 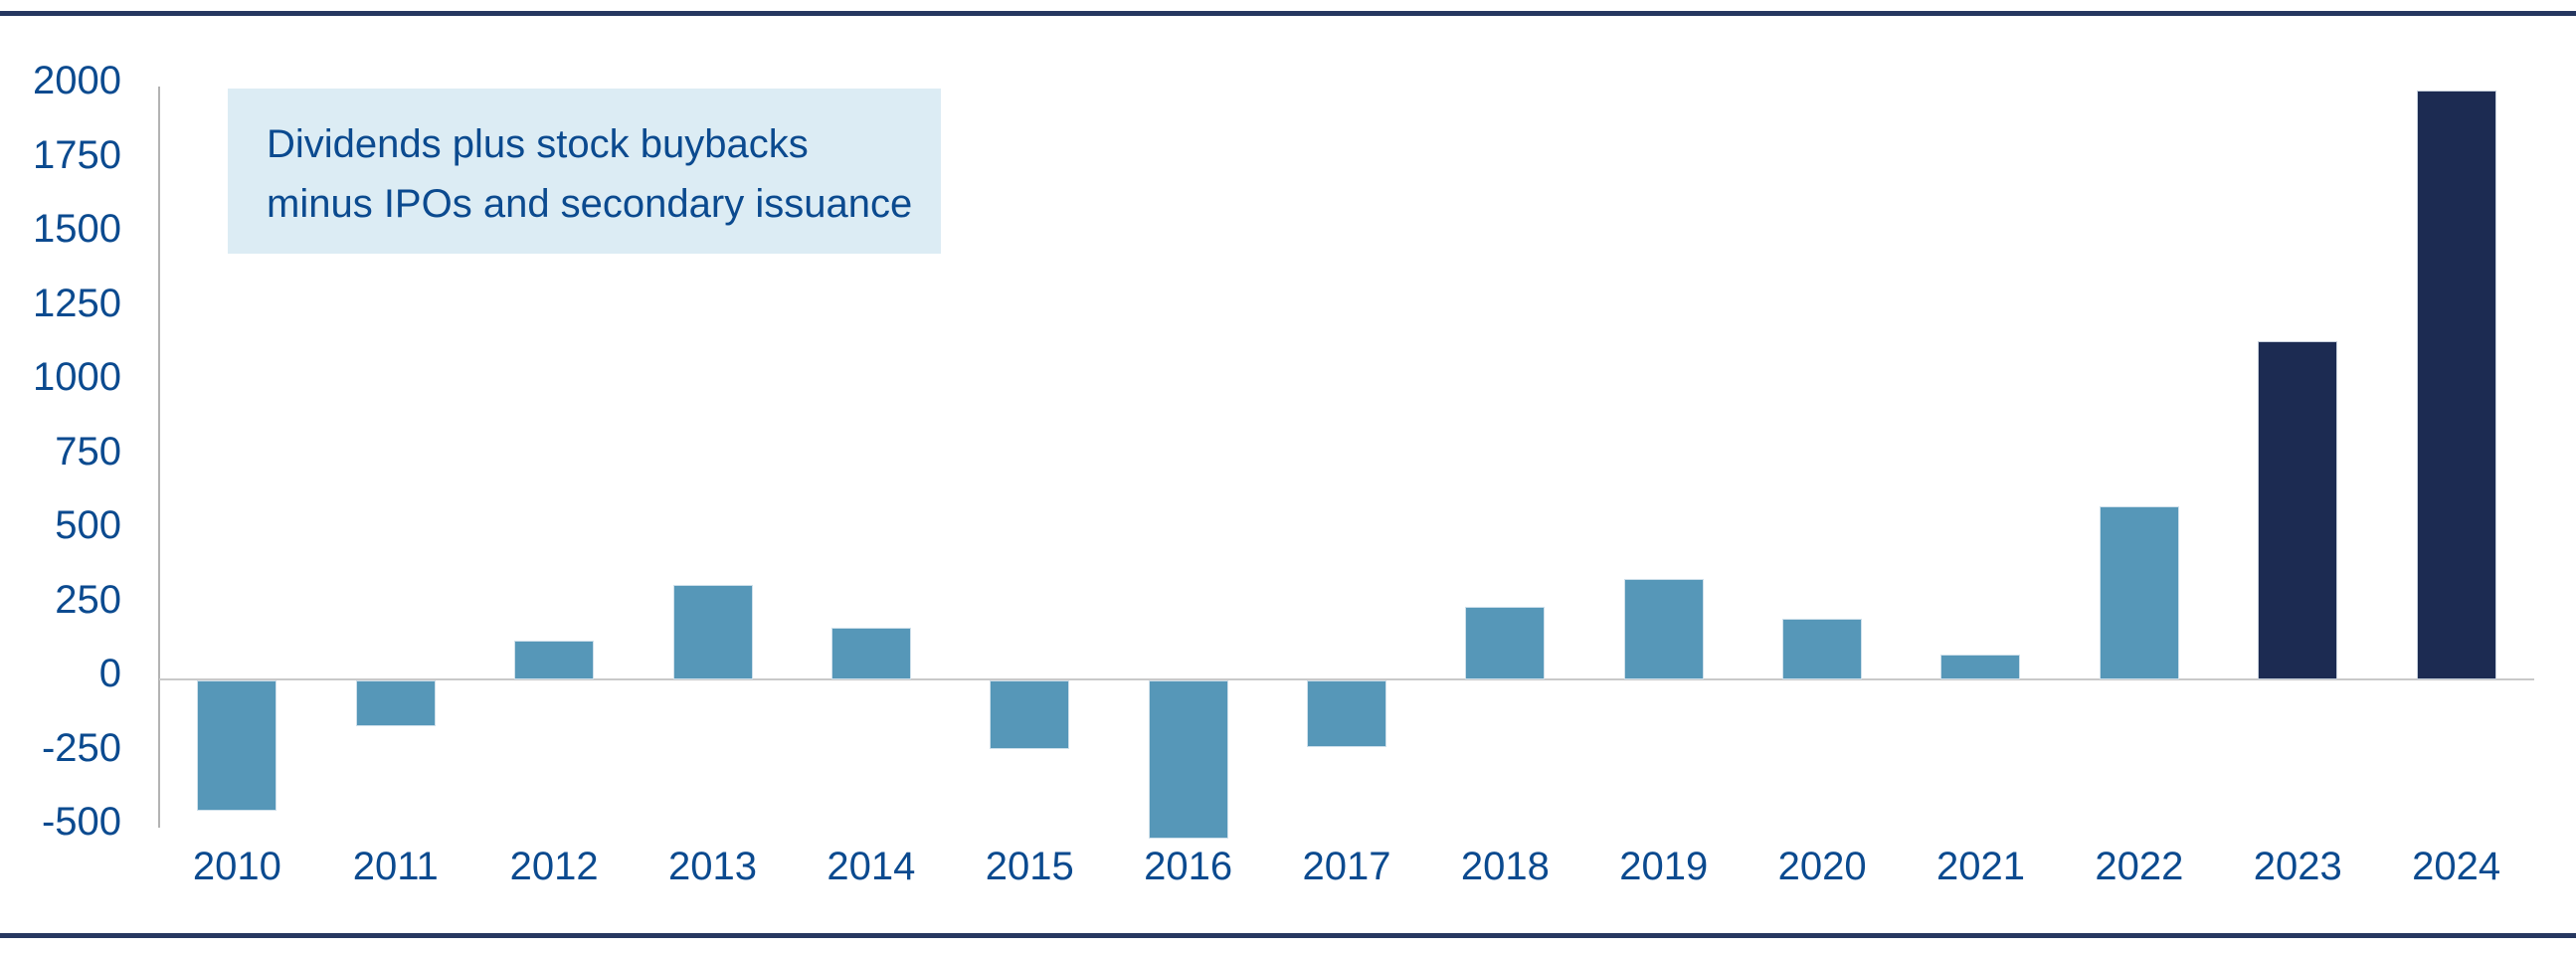 What do you see at coordinates (870, 653) in the screenshot?
I see `bar-2014` at bounding box center [870, 653].